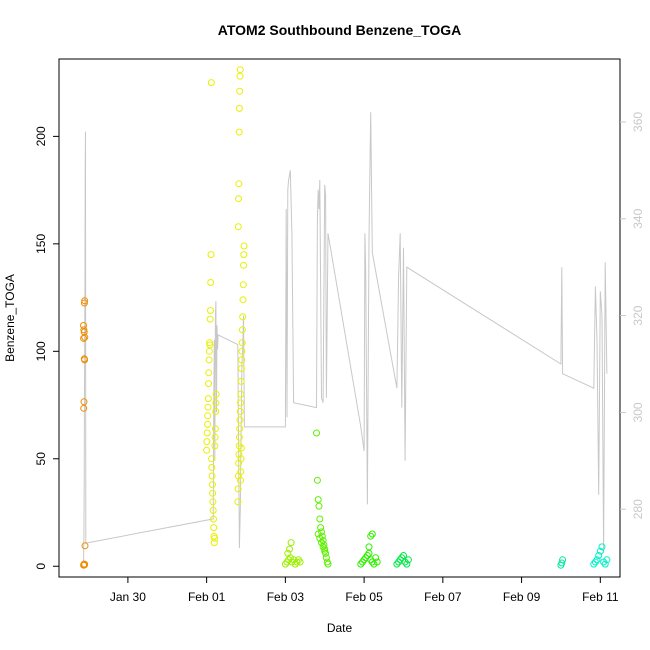 The width and height of the screenshot is (650, 650). What do you see at coordinates (41, 566) in the screenshot?
I see `y-left-tick-label-0: 0` at bounding box center [41, 566].